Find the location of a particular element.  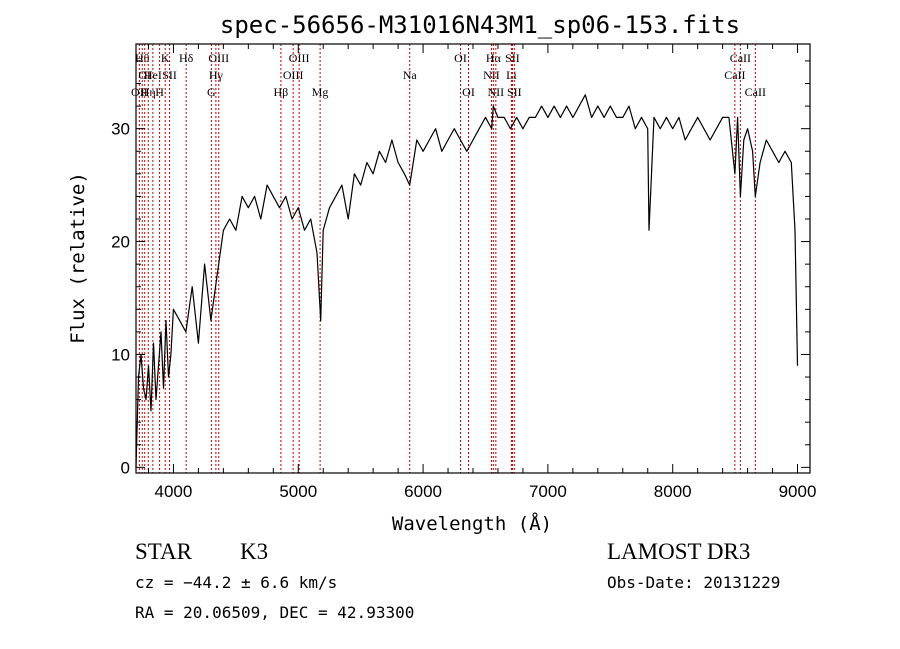

y-tick-label: 10 is located at coordinates (120, 354).